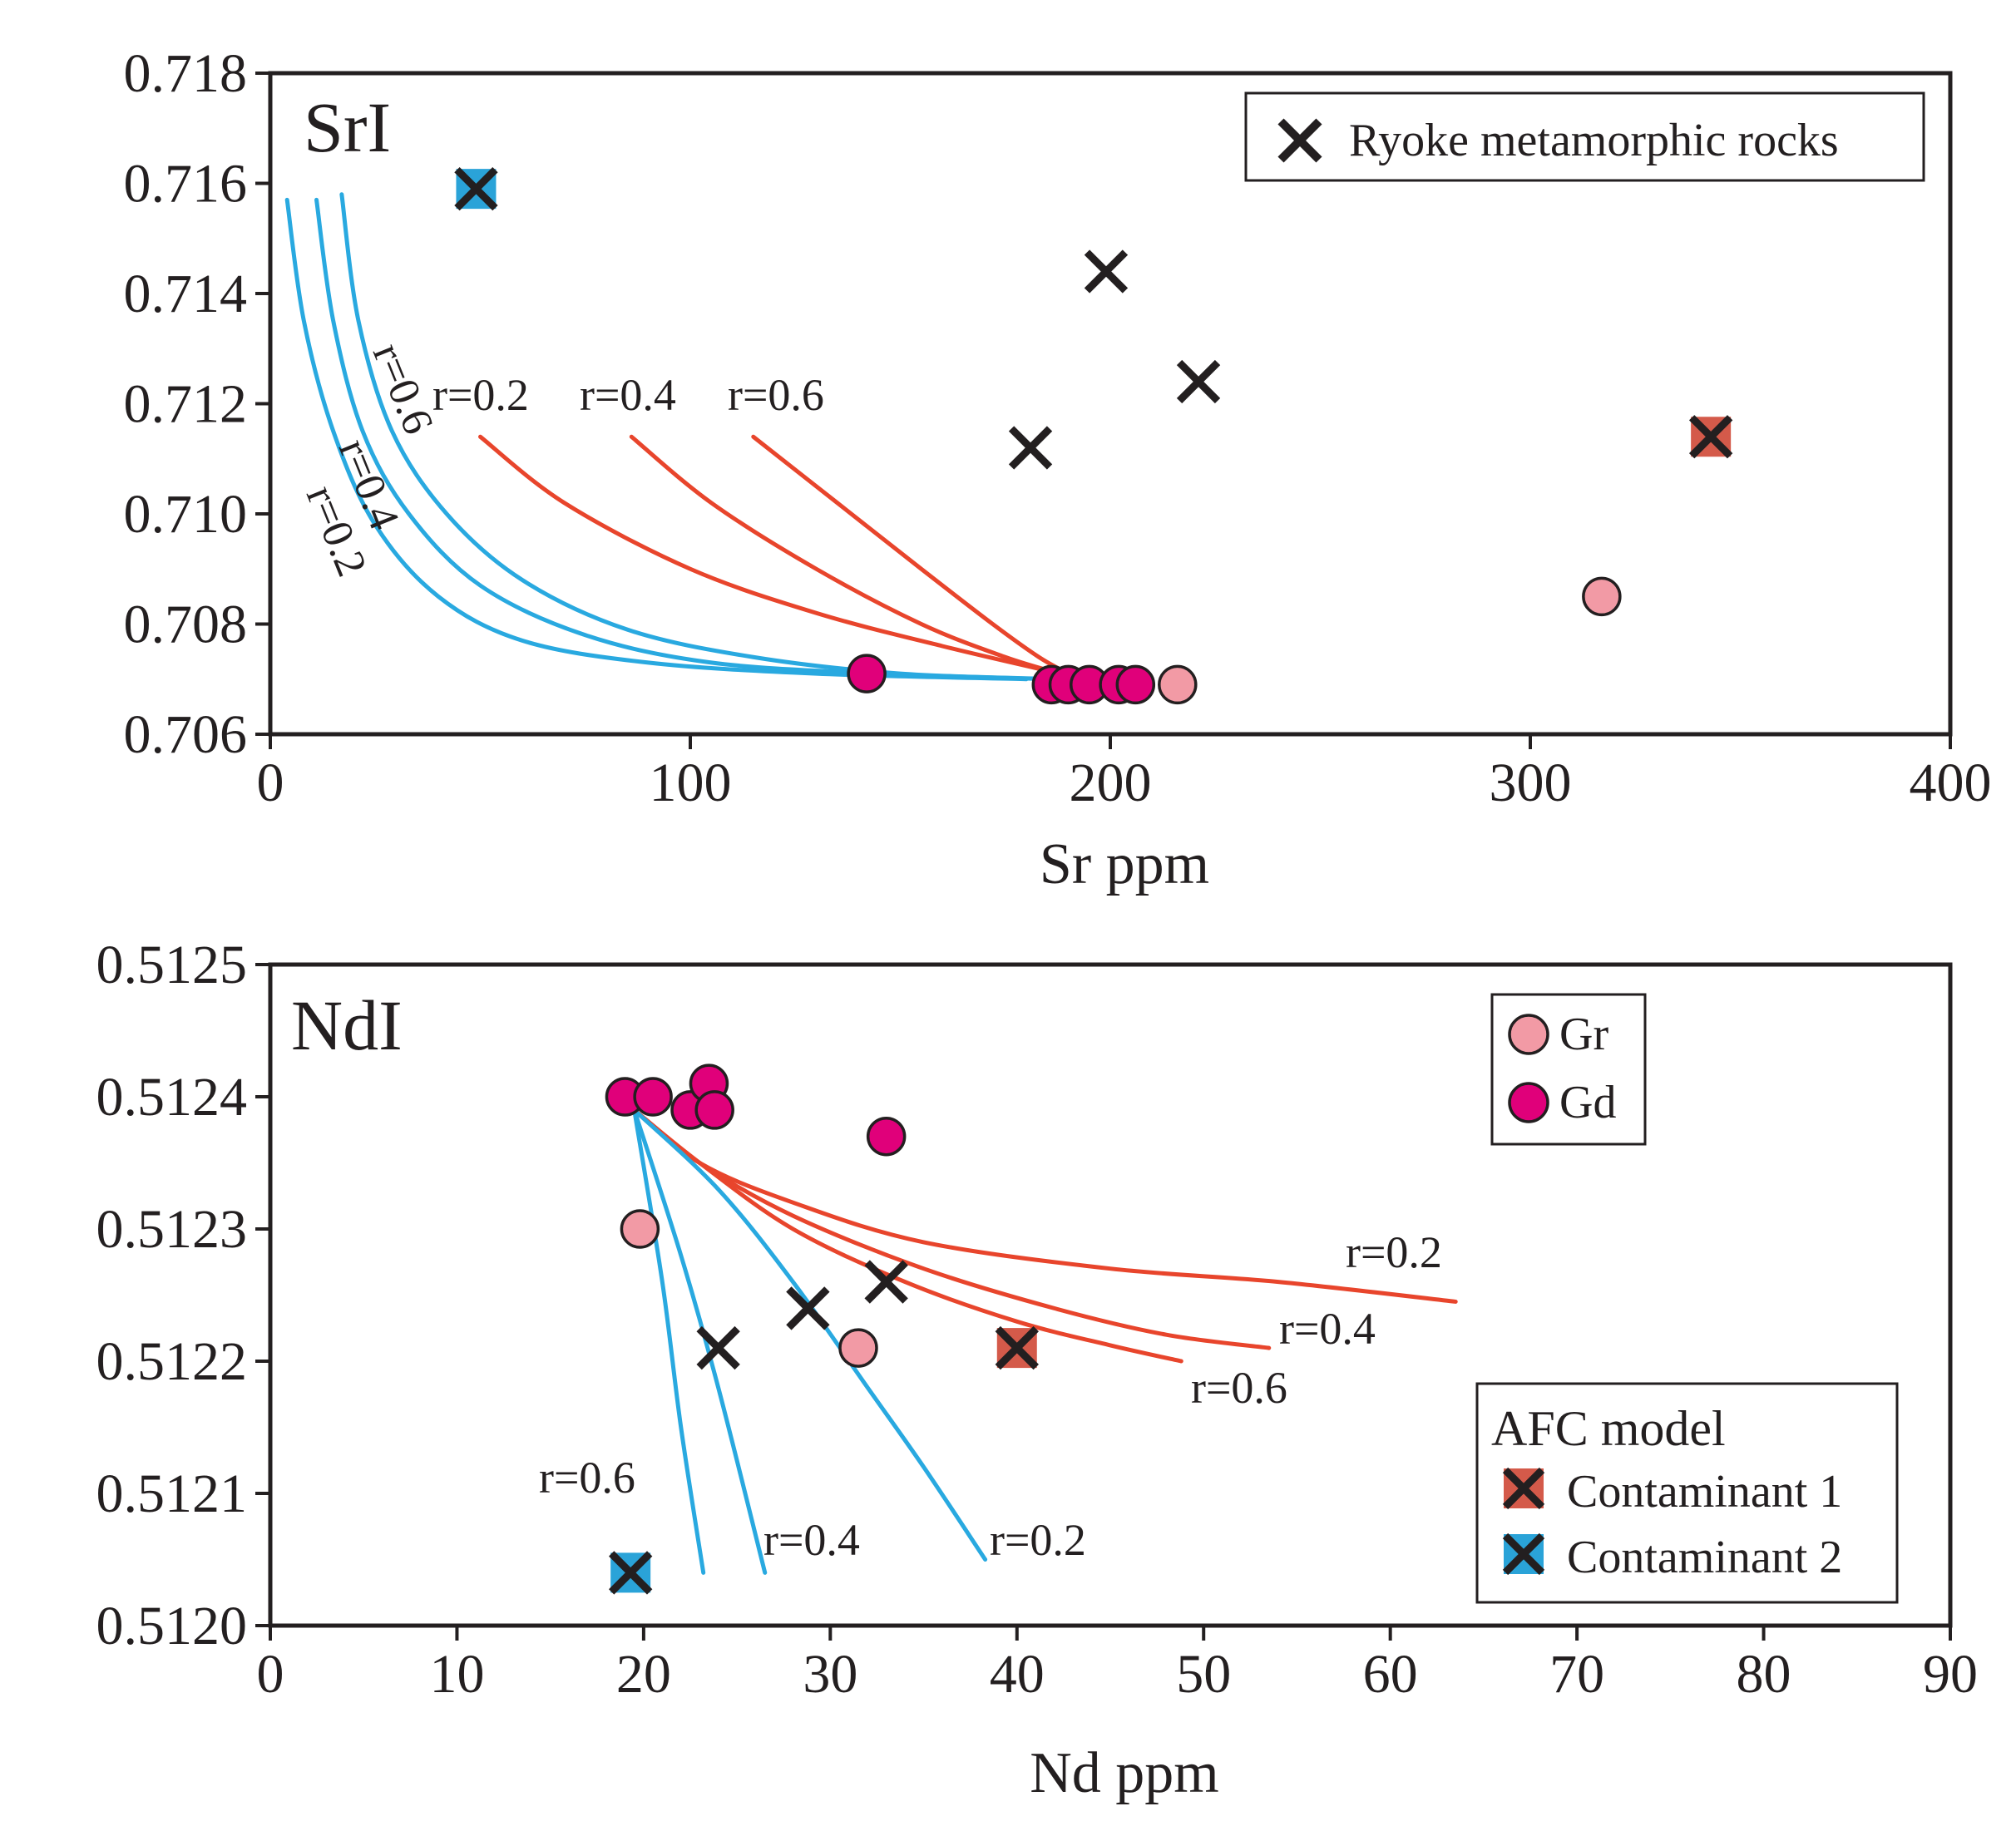 Image resolution: width=2016 pixels, height=1826 pixels. I want to click on nd-legend-afc-box, so click(1687, 1493).